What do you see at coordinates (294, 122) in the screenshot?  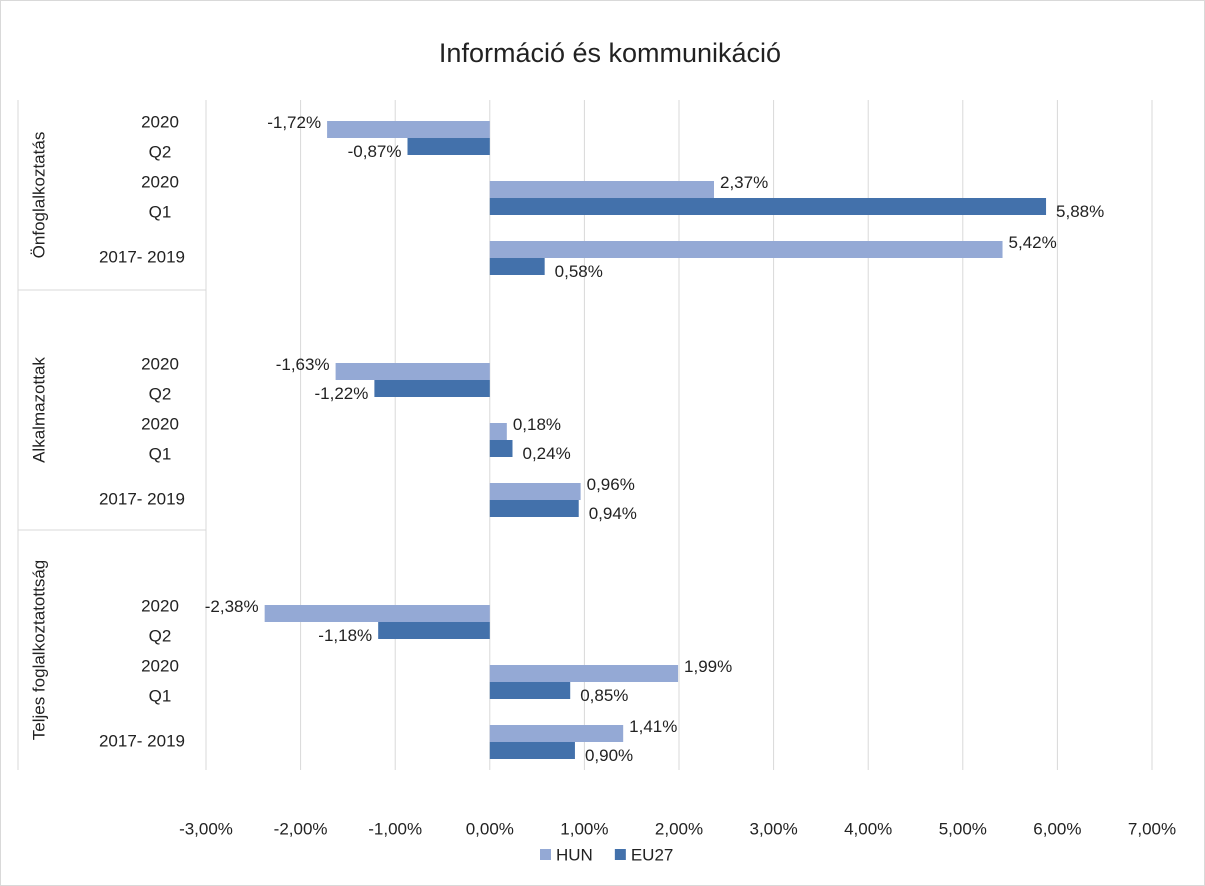 I see `data-label: -1,72%` at bounding box center [294, 122].